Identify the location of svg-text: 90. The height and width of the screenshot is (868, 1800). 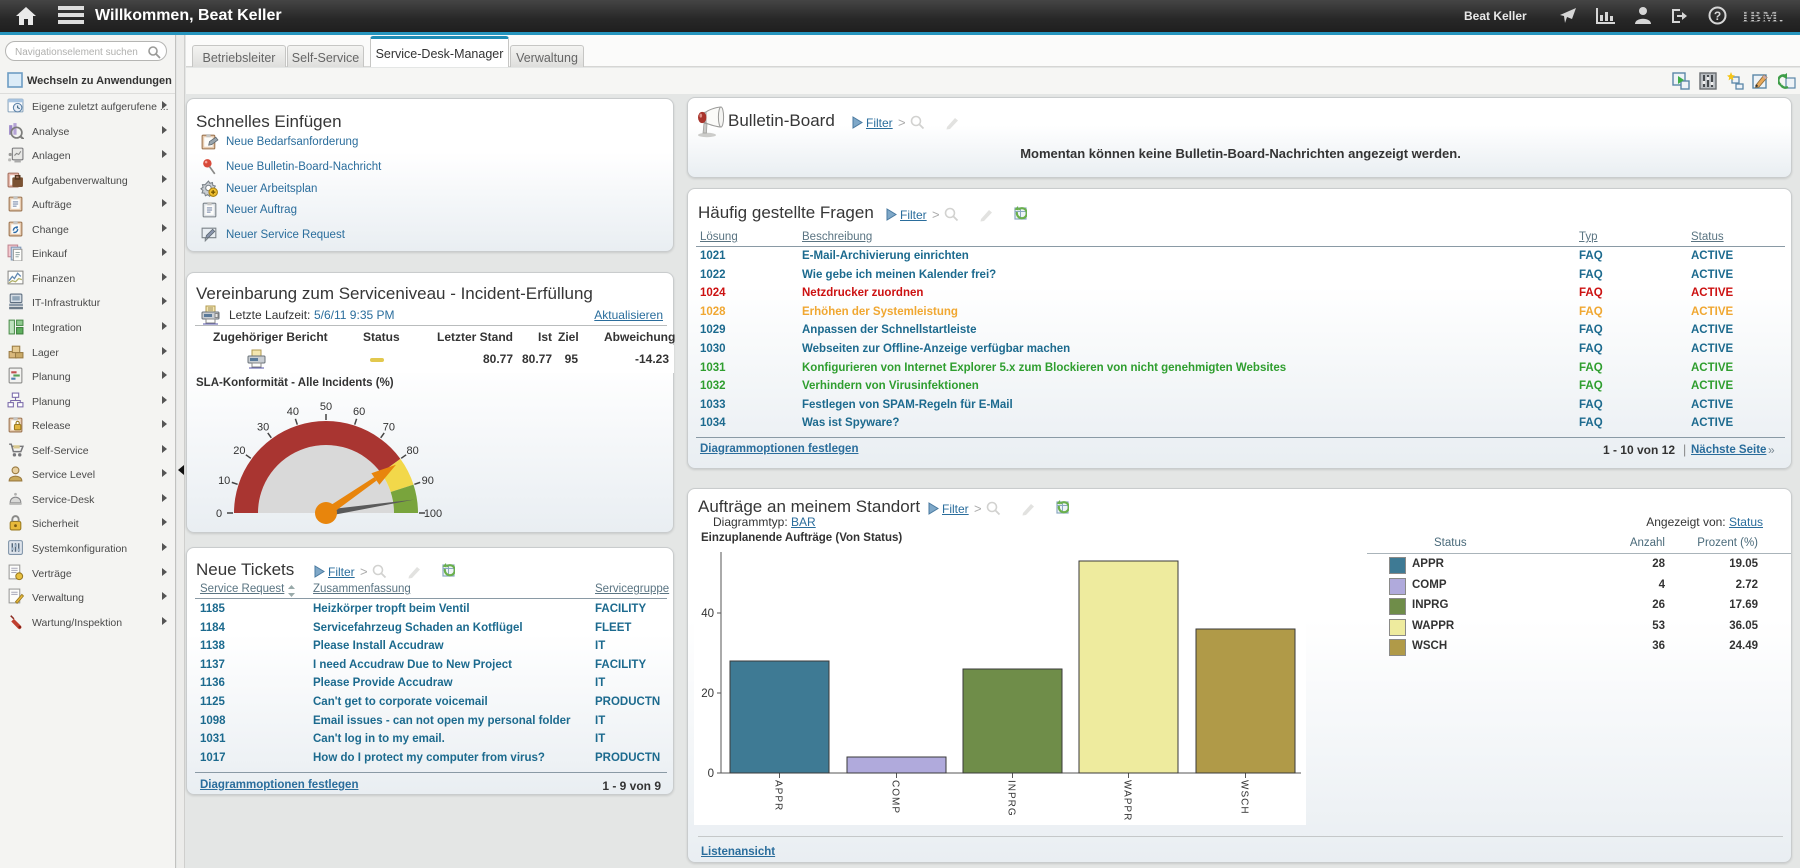
(428, 481).